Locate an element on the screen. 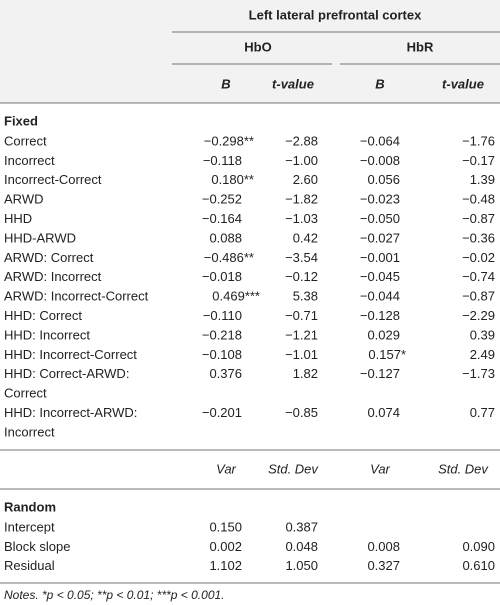 This screenshot has width=500, height=605. cell: −0.008 is located at coordinates (380, 160).